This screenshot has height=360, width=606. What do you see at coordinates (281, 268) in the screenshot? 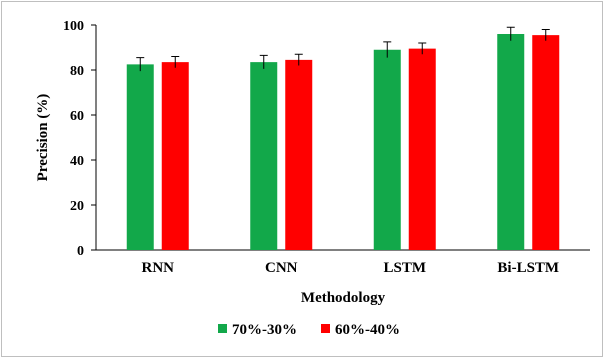
I see `x-category-label: CNN` at bounding box center [281, 268].